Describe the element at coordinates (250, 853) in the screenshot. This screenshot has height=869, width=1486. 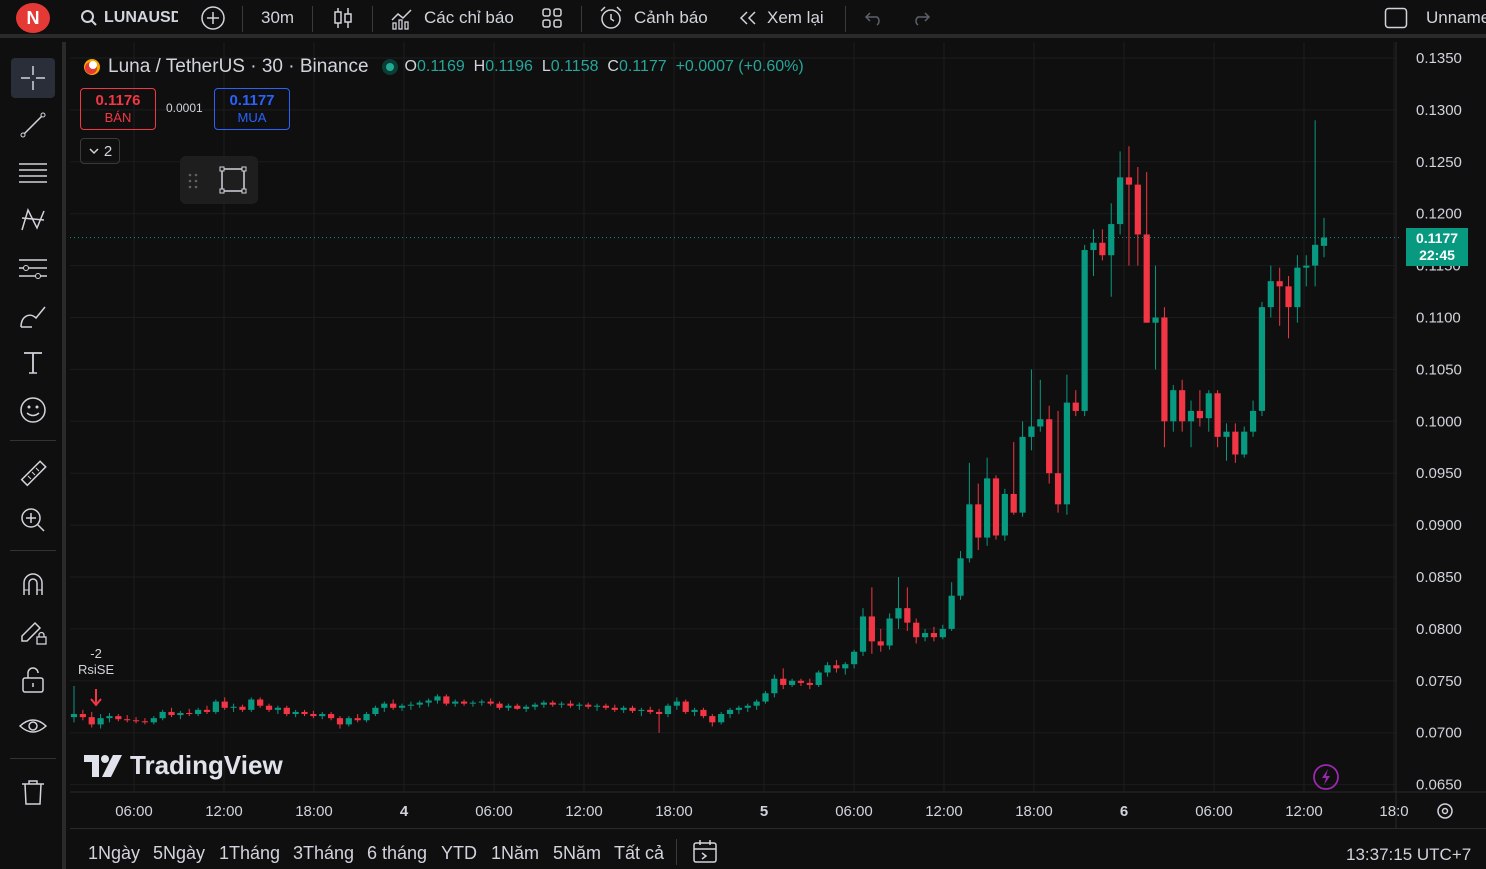
I see `range-1m-button: 1Tháng` at that location.